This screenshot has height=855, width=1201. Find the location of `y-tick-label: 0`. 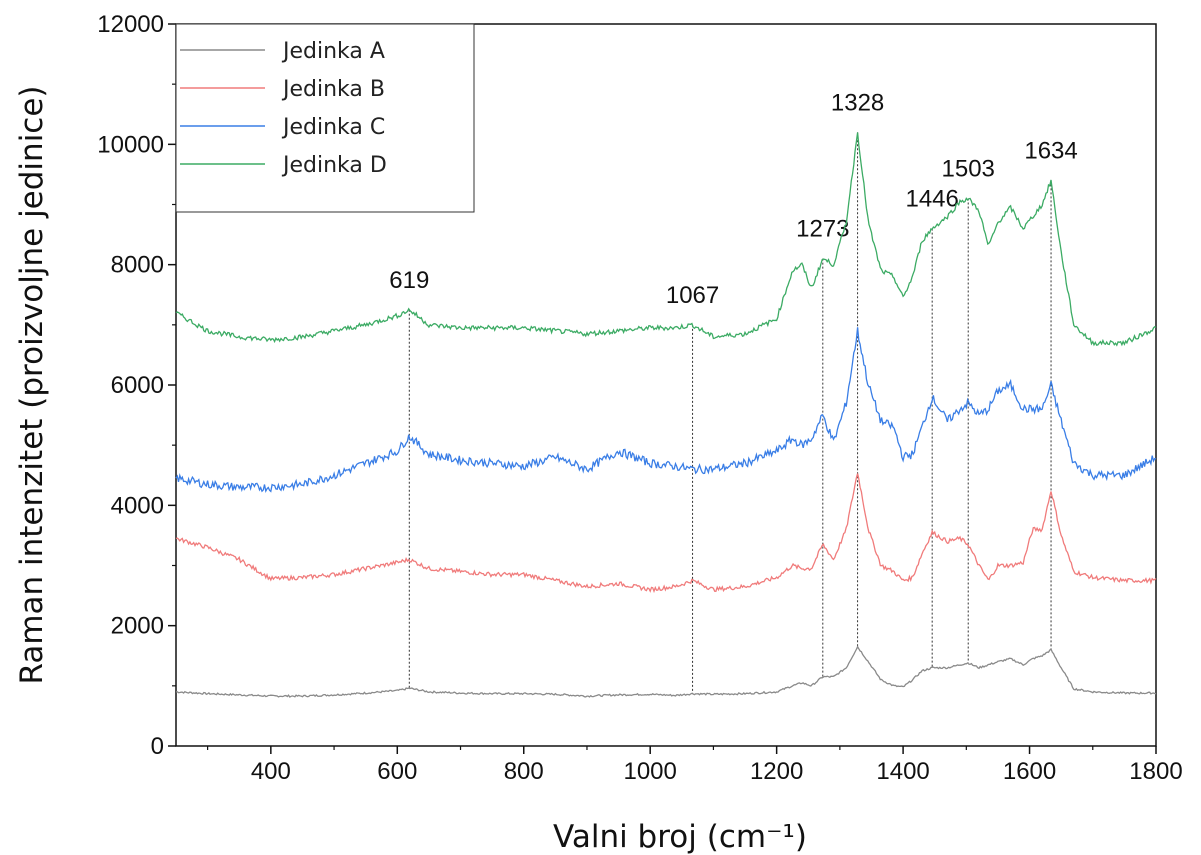

y-tick-label: 0 is located at coordinates (157, 746).